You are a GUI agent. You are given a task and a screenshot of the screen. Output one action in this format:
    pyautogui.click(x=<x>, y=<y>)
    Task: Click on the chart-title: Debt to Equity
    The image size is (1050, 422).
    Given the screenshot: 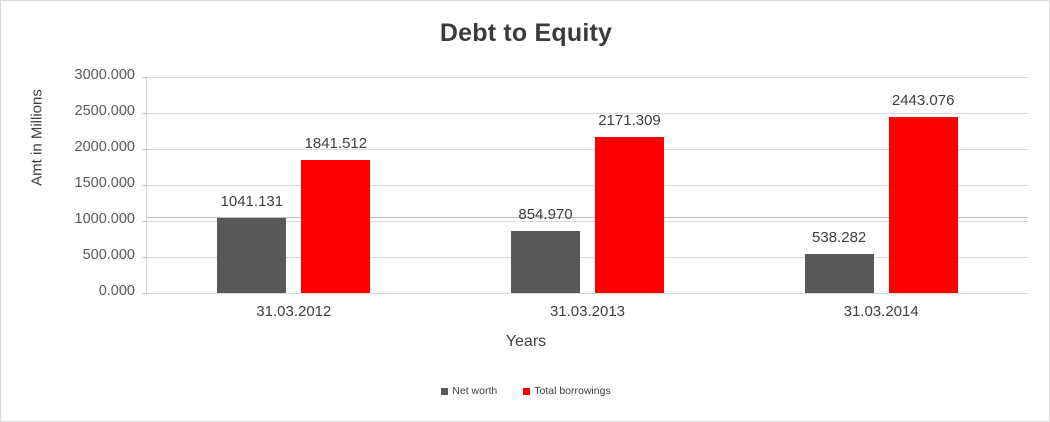 What is the action you would take?
    pyautogui.click(x=526, y=33)
    